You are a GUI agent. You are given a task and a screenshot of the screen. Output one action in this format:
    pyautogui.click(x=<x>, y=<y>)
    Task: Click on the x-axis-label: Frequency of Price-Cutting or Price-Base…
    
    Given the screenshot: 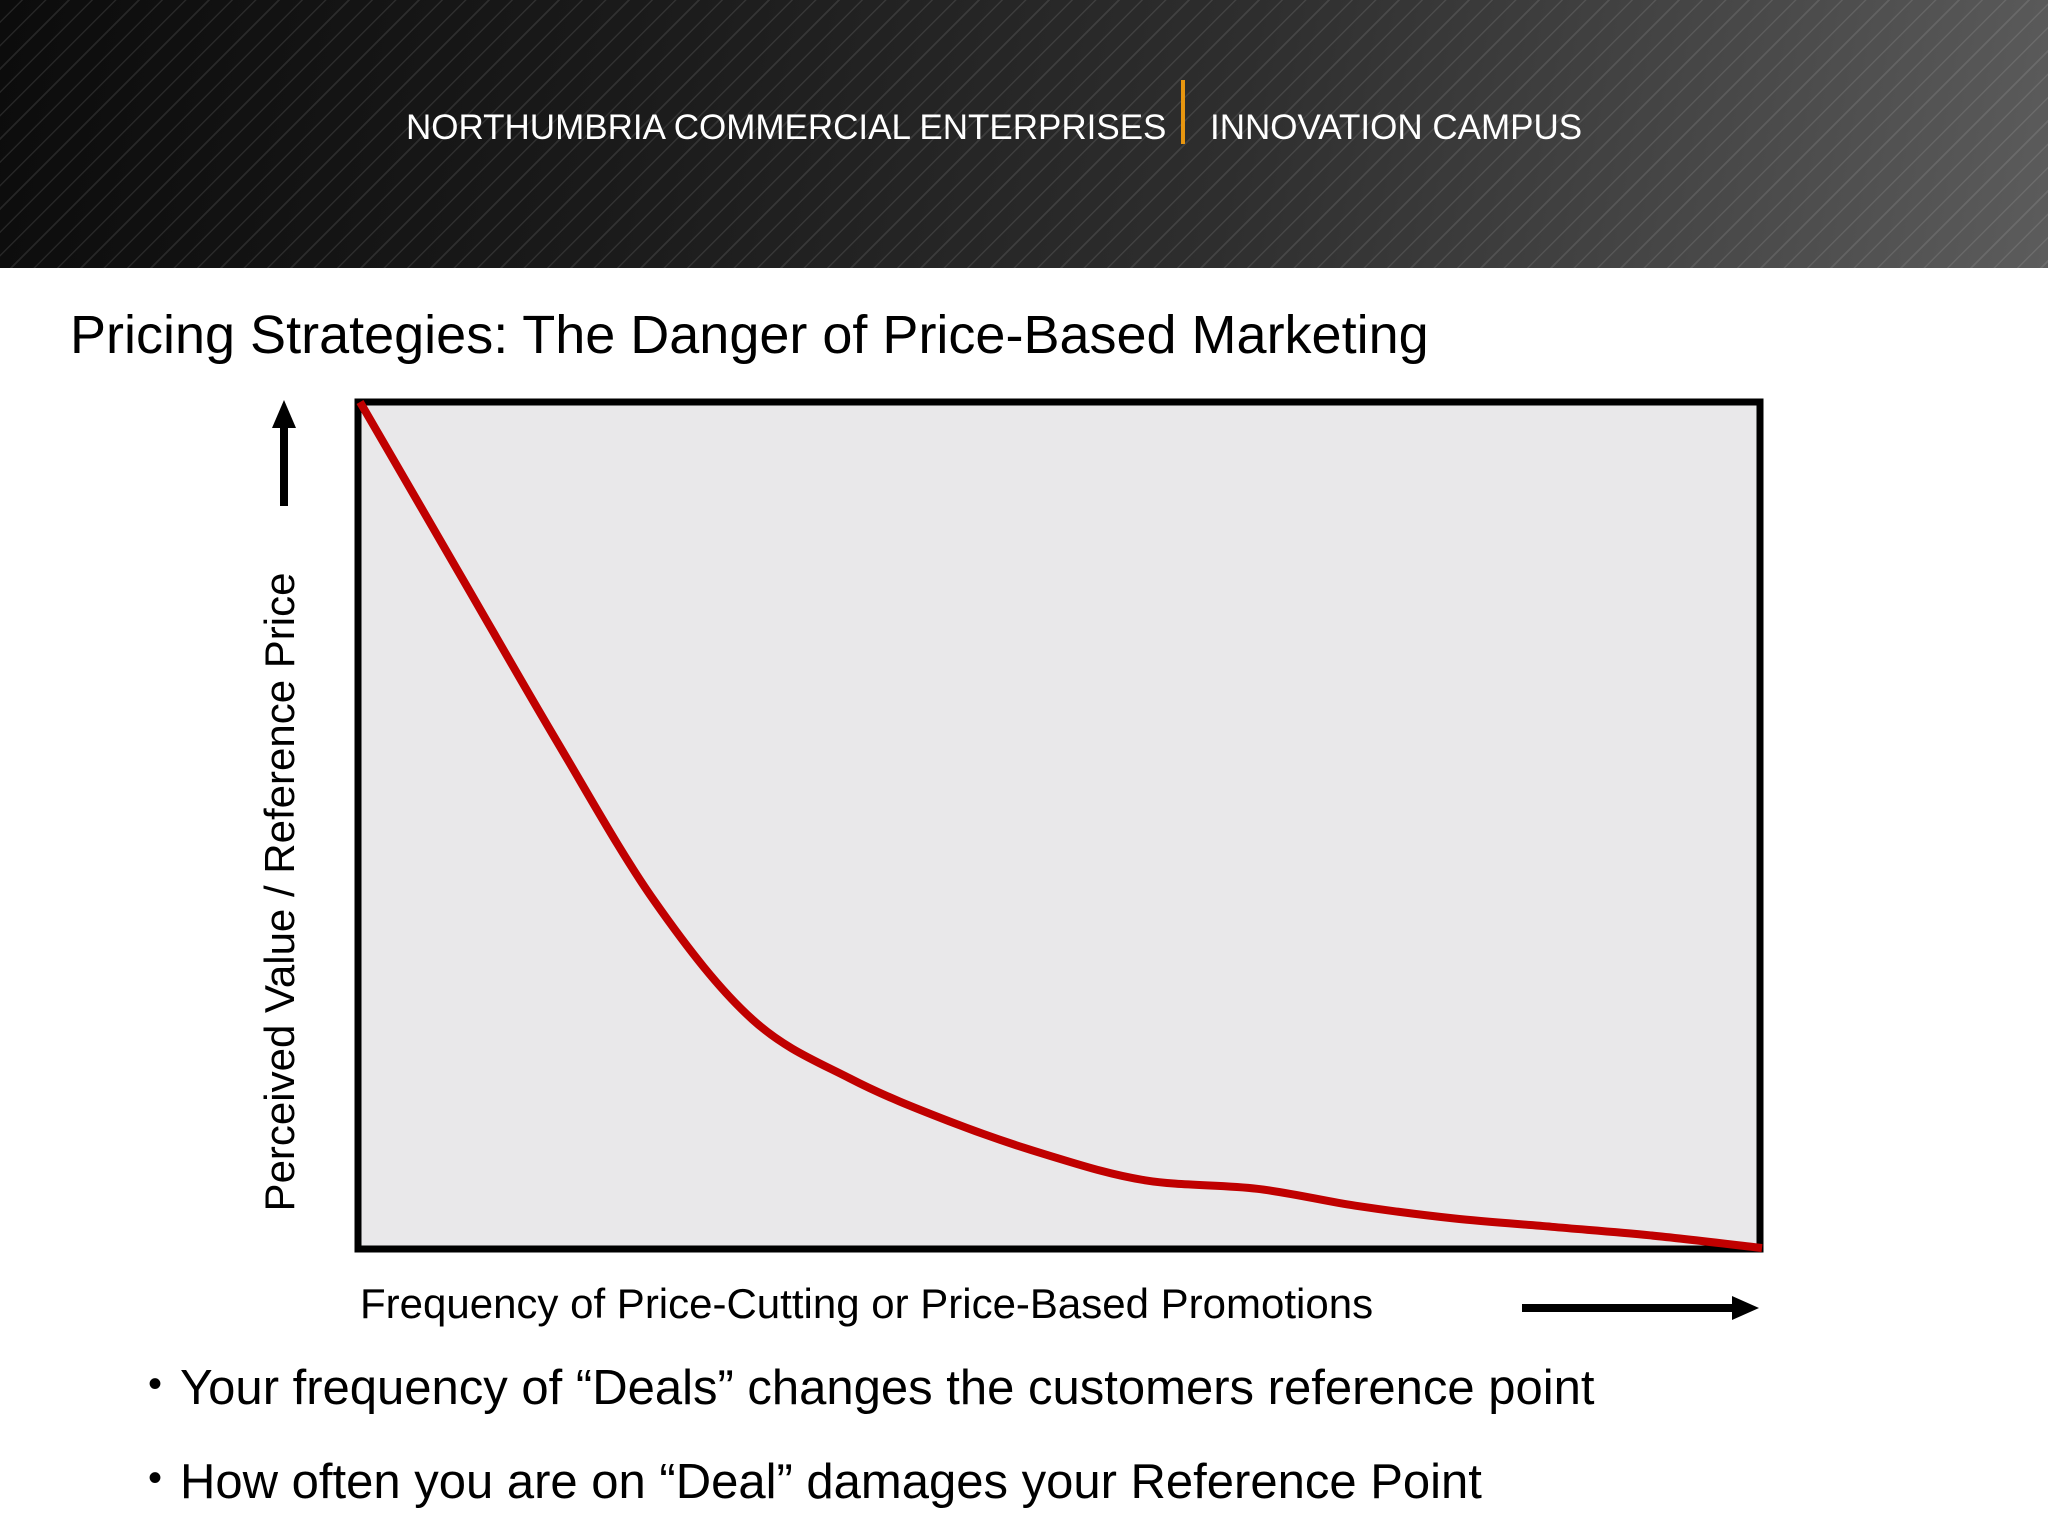 What is the action you would take?
    pyautogui.click(x=867, y=1303)
    